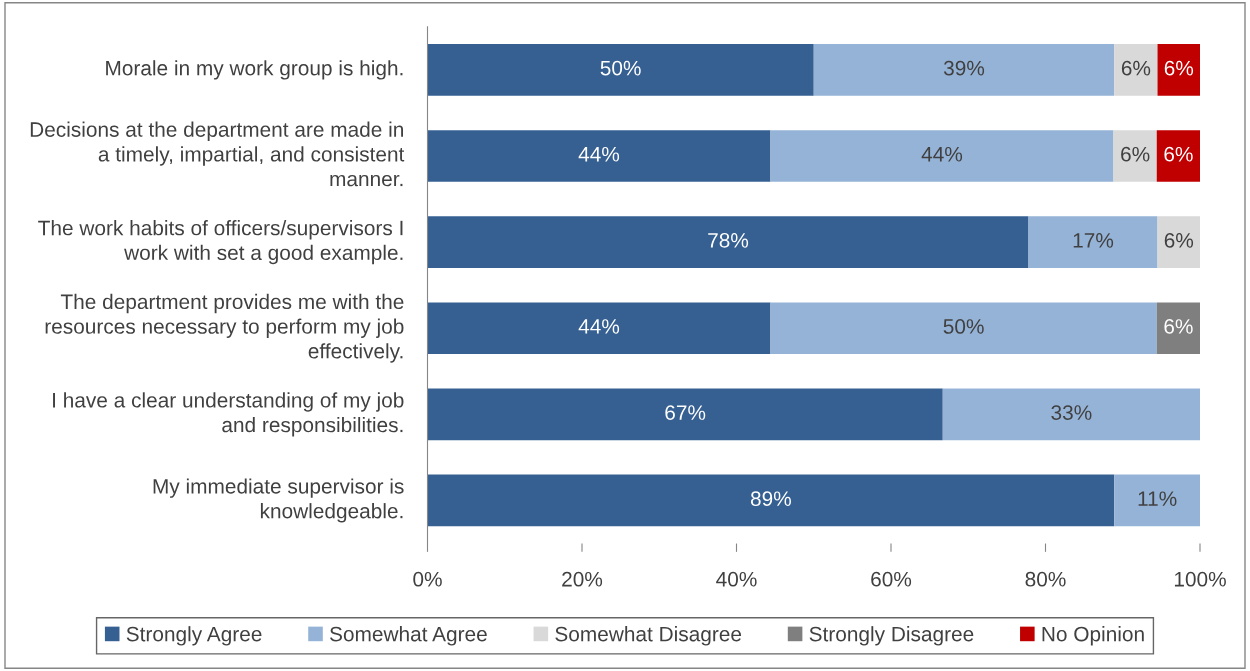 Image resolution: width=1250 pixels, height=671 pixels. What do you see at coordinates (1045, 579) in the screenshot?
I see `x-tick-label: 80%` at bounding box center [1045, 579].